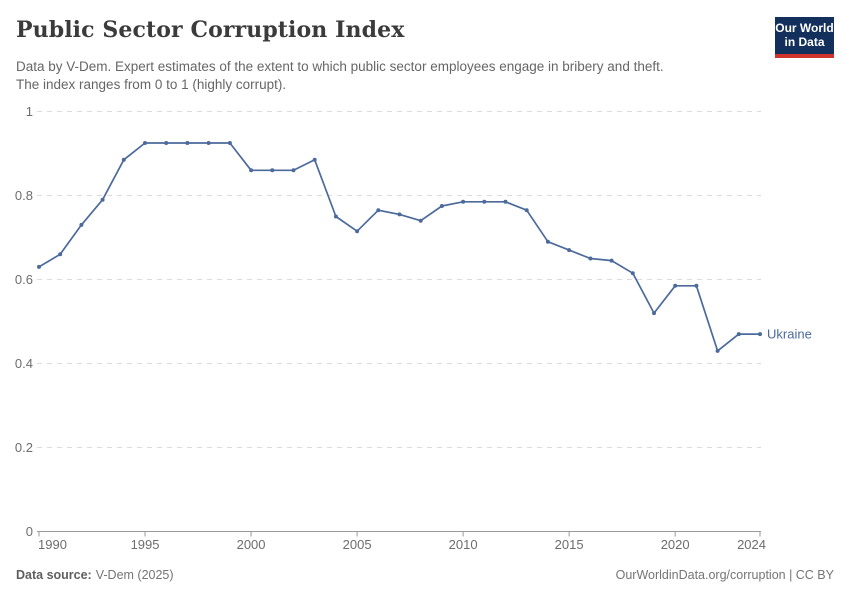 The height and width of the screenshot is (600, 850). I want to click on page-title: Public Sector Corruption Index, so click(210, 30).